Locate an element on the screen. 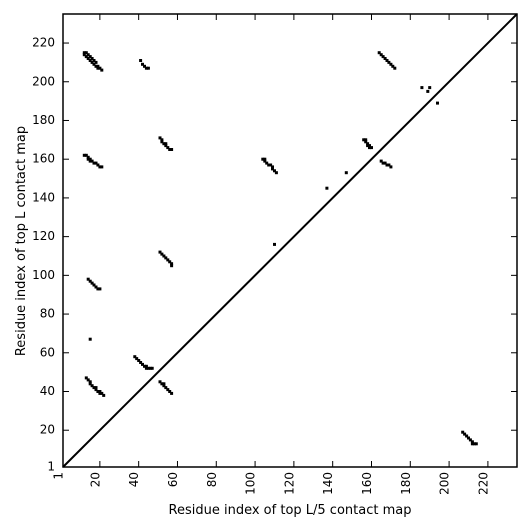  x-tick-label: 40 is located at coordinates (134, 479).